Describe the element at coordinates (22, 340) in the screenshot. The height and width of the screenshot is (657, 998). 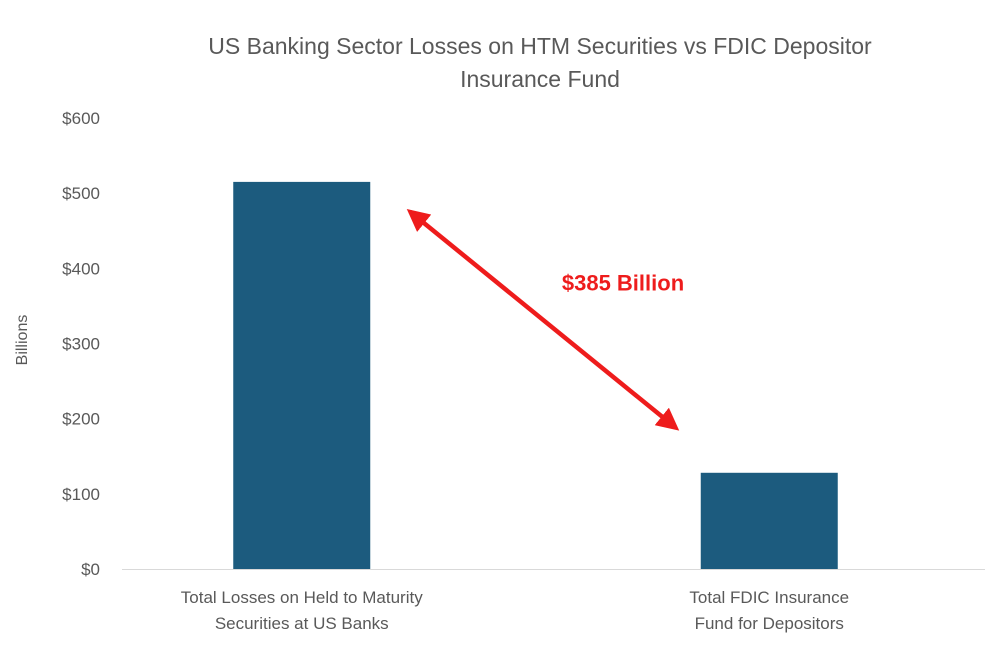
I see `y-axis-label: Billions` at that location.